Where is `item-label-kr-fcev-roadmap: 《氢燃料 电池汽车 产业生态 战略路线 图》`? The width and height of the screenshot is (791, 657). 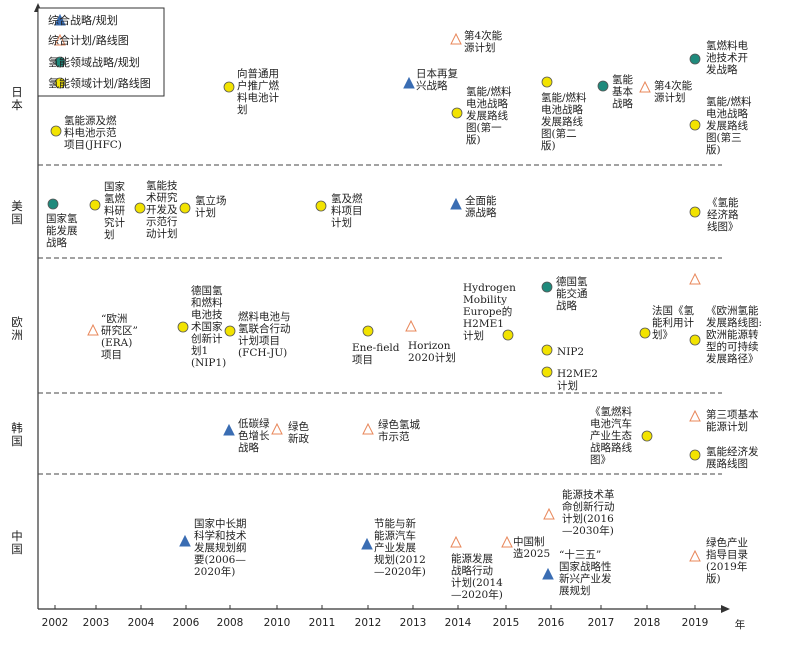
item-label-kr-fcev-roadmap: 《氢燃料 电池汽车 产业生态 战略路线 图》 is located at coordinates (611, 436).